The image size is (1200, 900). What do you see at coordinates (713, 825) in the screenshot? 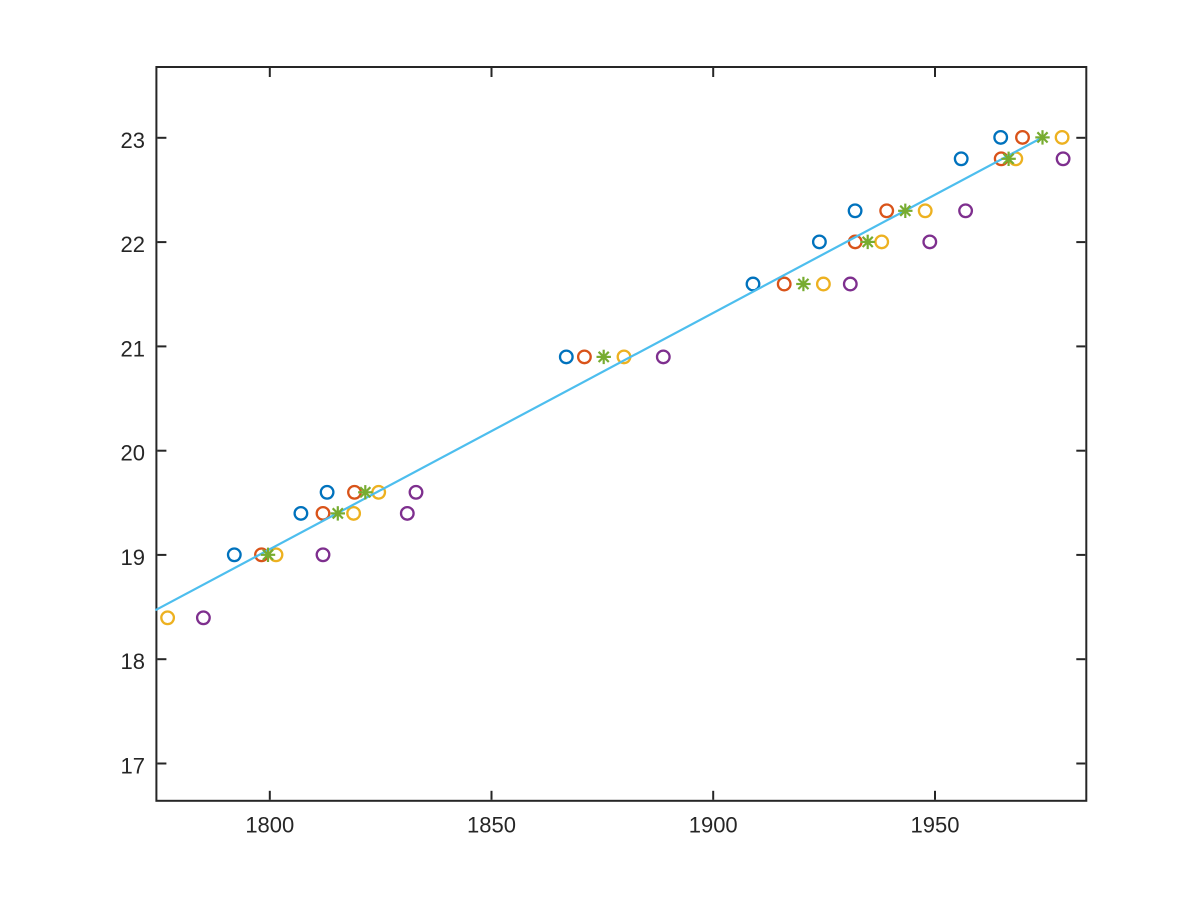
I see `svg-text: 1900` at bounding box center [713, 825].